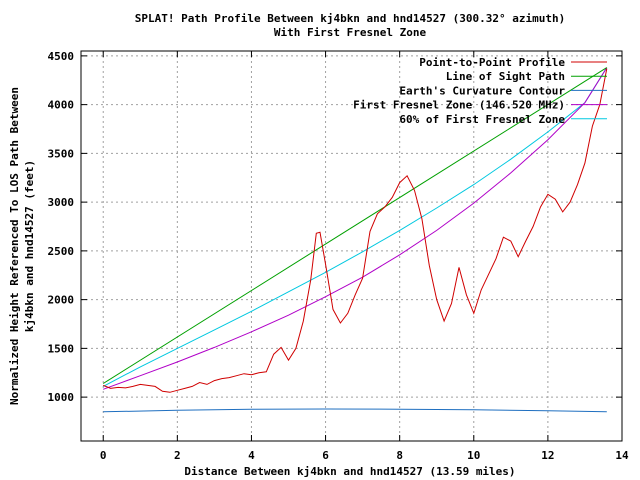 The image size is (640, 480). I want to click on x-tick-label: 10, so click(473, 455).